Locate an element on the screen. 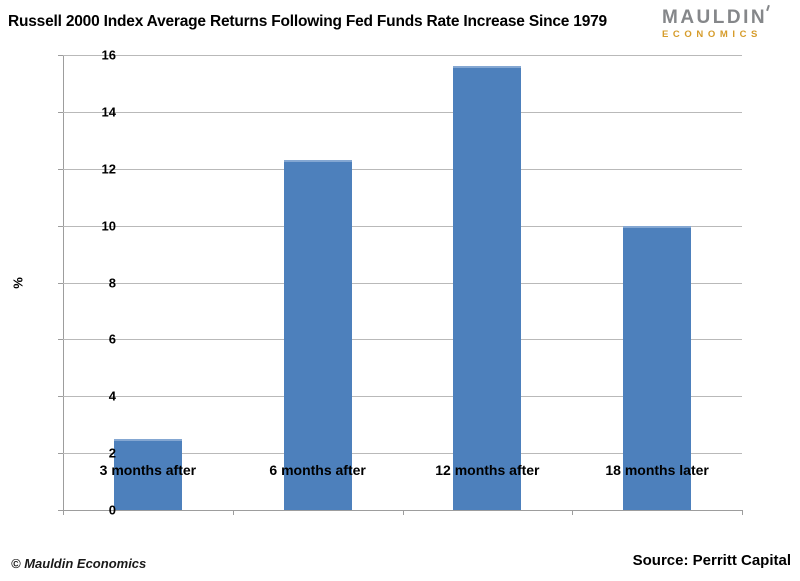 The image size is (800, 581). bar-6-months-after is located at coordinates (317, 335).